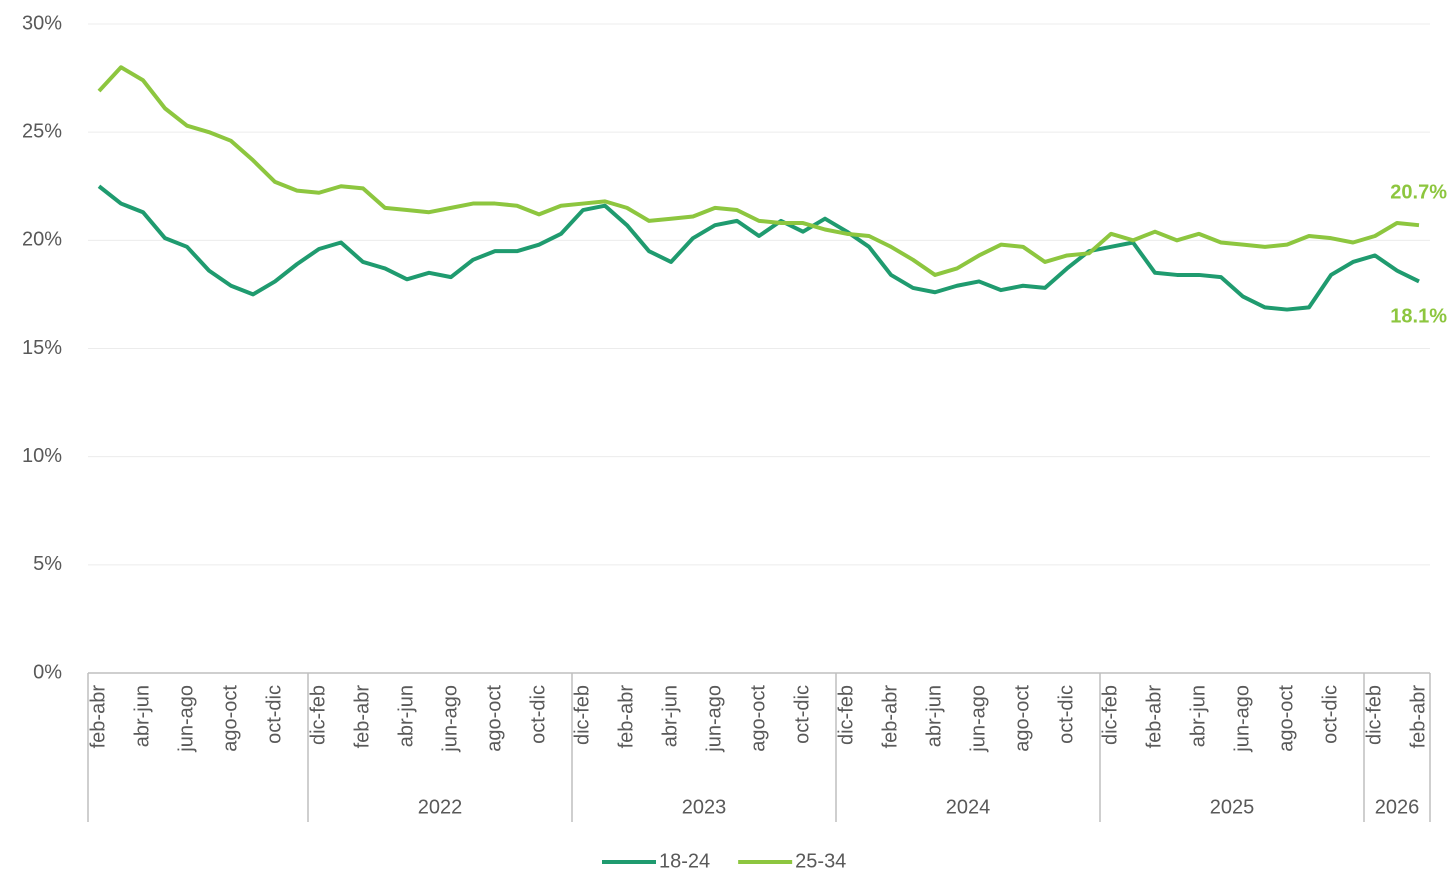 Image resolution: width=1449 pixels, height=872 pixels. I want to click on y-tick-label: 15%, so click(42, 348).